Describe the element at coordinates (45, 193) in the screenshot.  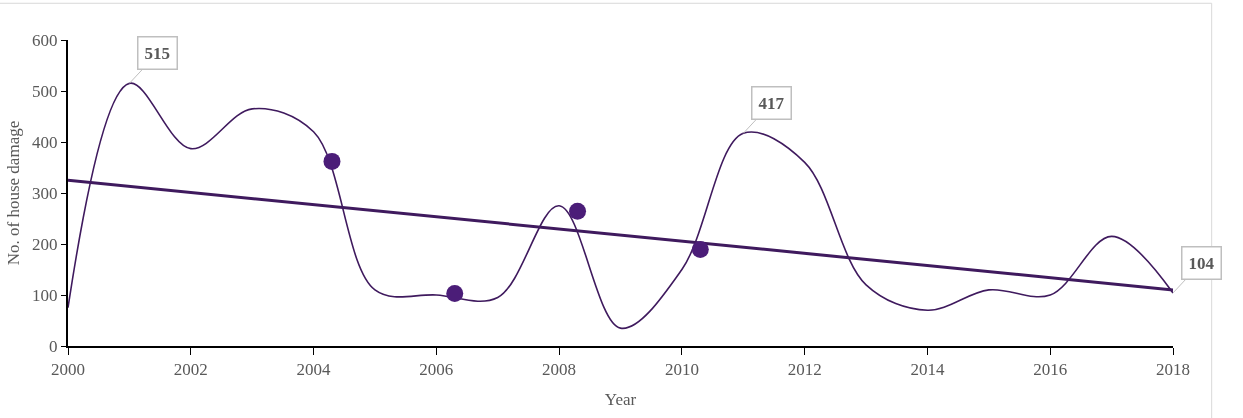
I see `y-tick-label: 300` at that location.